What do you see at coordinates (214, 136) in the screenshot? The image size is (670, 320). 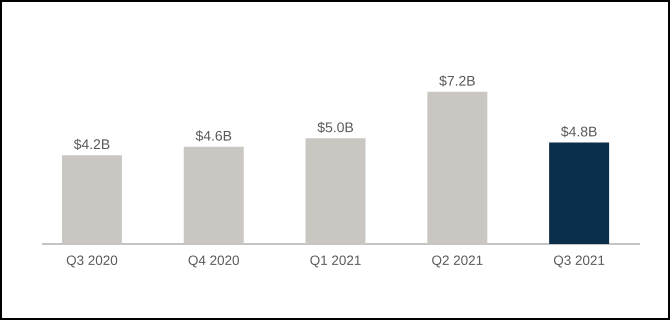 I see `data-label: $4.6B` at bounding box center [214, 136].